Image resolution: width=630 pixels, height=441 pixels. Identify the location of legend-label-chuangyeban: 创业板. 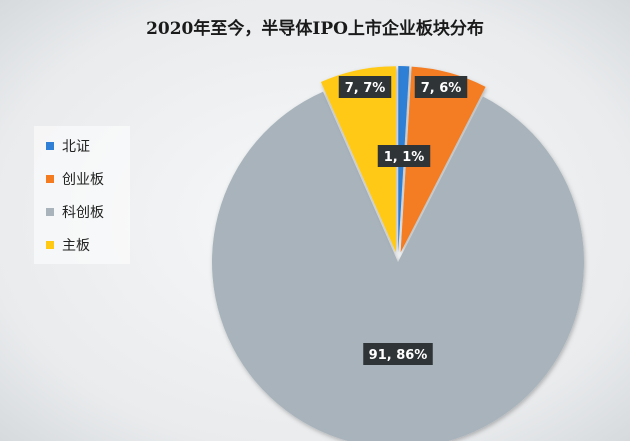
(83, 180).